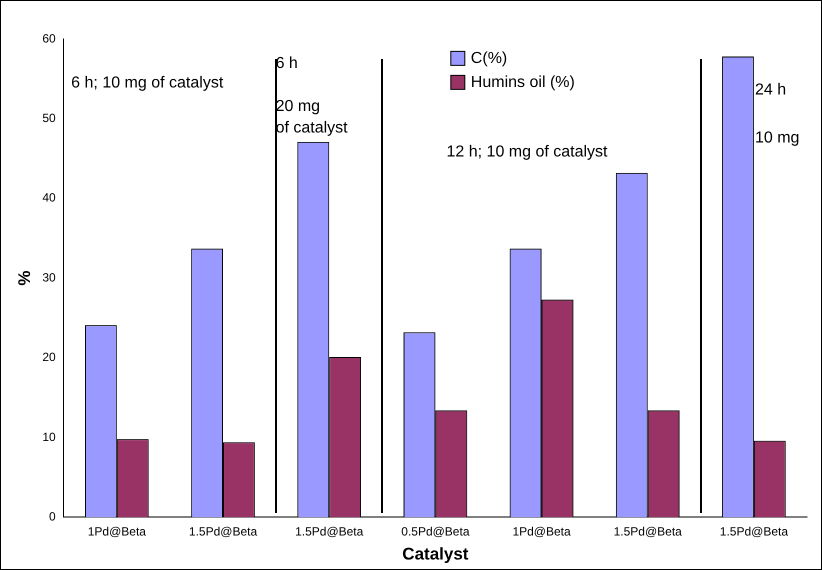 The width and height of the screenshot is (822, 570). Describe the element at coordinates (49, 197) in the screenshot. I see `y-tick-label: 40` at that location.